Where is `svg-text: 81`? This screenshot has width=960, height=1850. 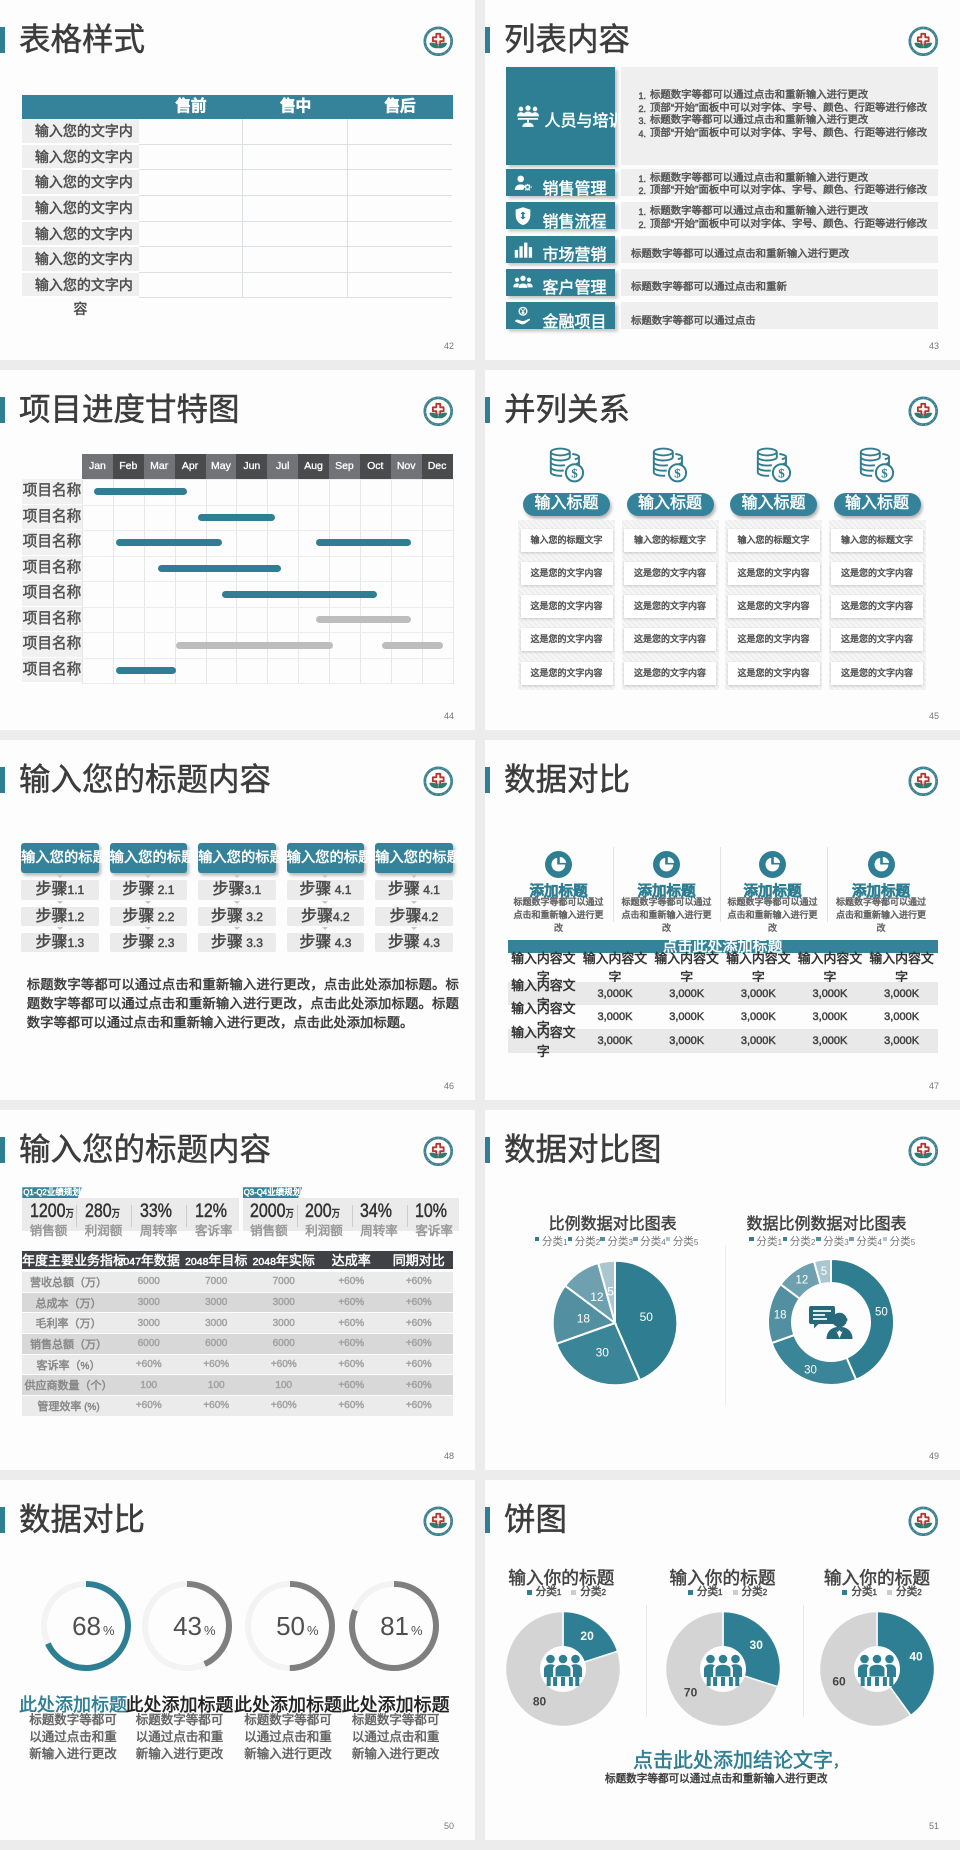
svg-text: 81 is located at coordinates (394, 1626).